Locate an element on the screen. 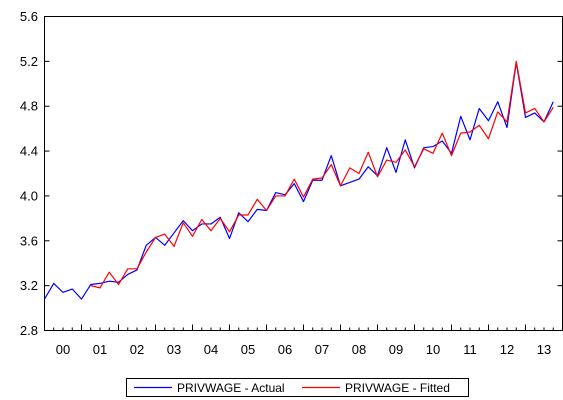 The height and width of the screenshot is (400, 563). y-tick-label: 5.6 is located at coordinates (29, 16).